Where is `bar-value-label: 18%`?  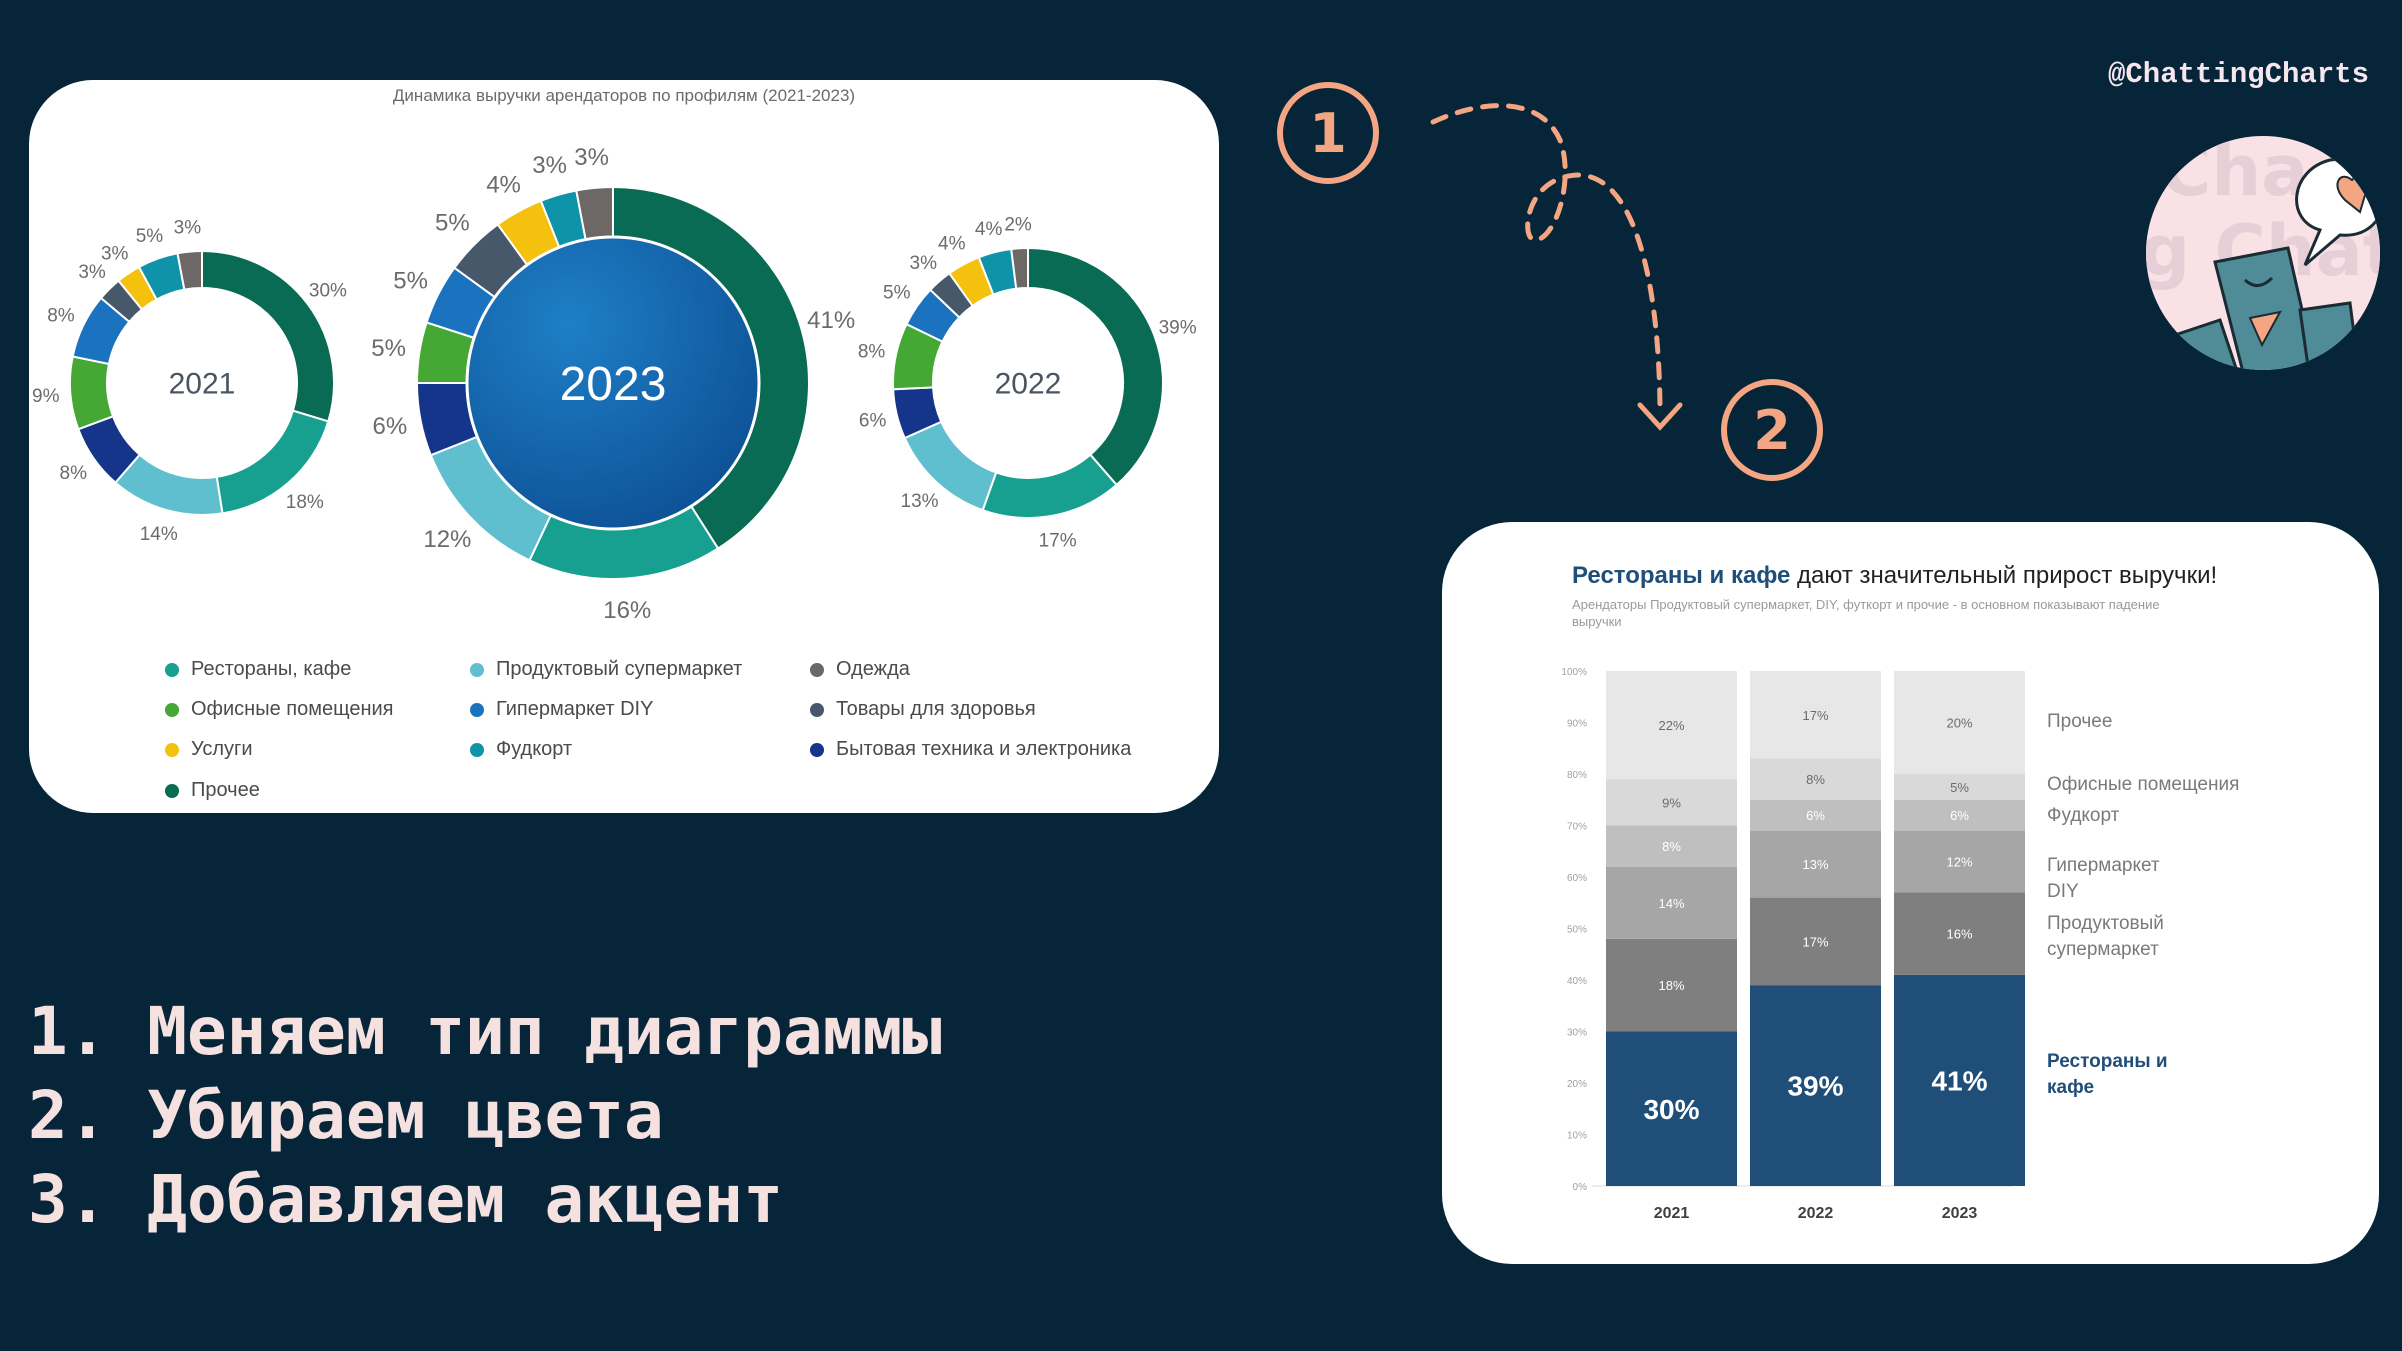 bar-value-label: 18% is located at coordinates (1671, 985).